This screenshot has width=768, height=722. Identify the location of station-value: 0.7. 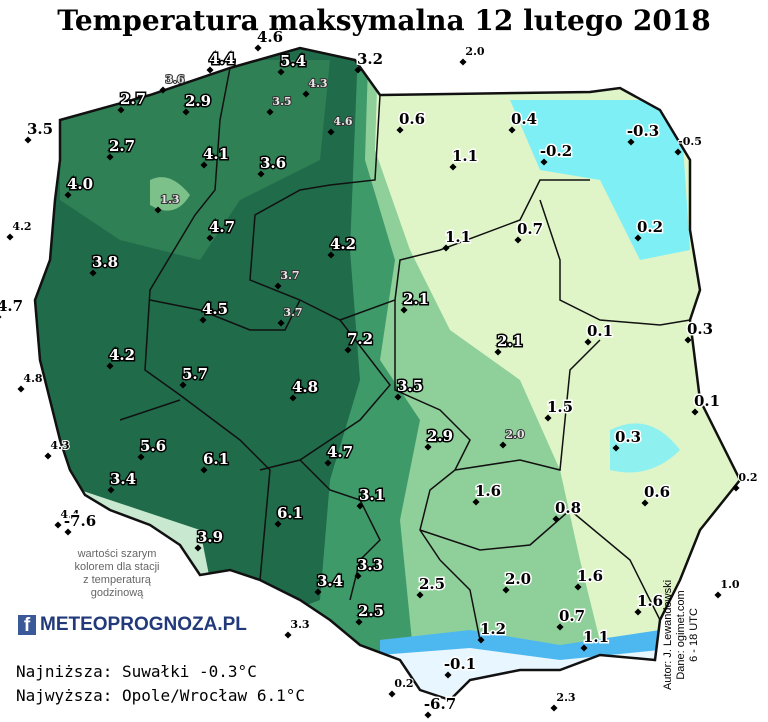
(572, 616).